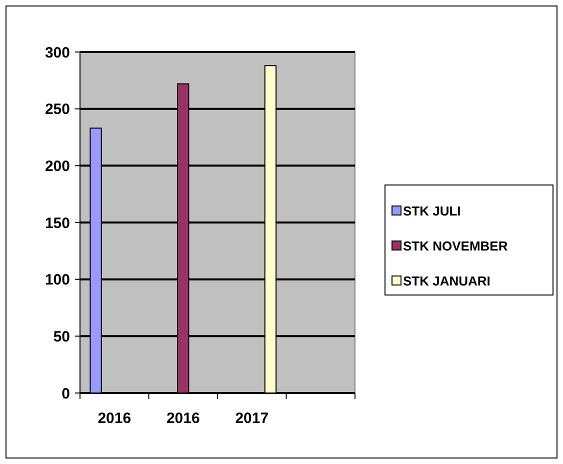 The height and width of the screenshot is (464, 563). Describe the element at coordinates (252, 418) in the screenshot. I see `x-tick-label: 2017` at that location.